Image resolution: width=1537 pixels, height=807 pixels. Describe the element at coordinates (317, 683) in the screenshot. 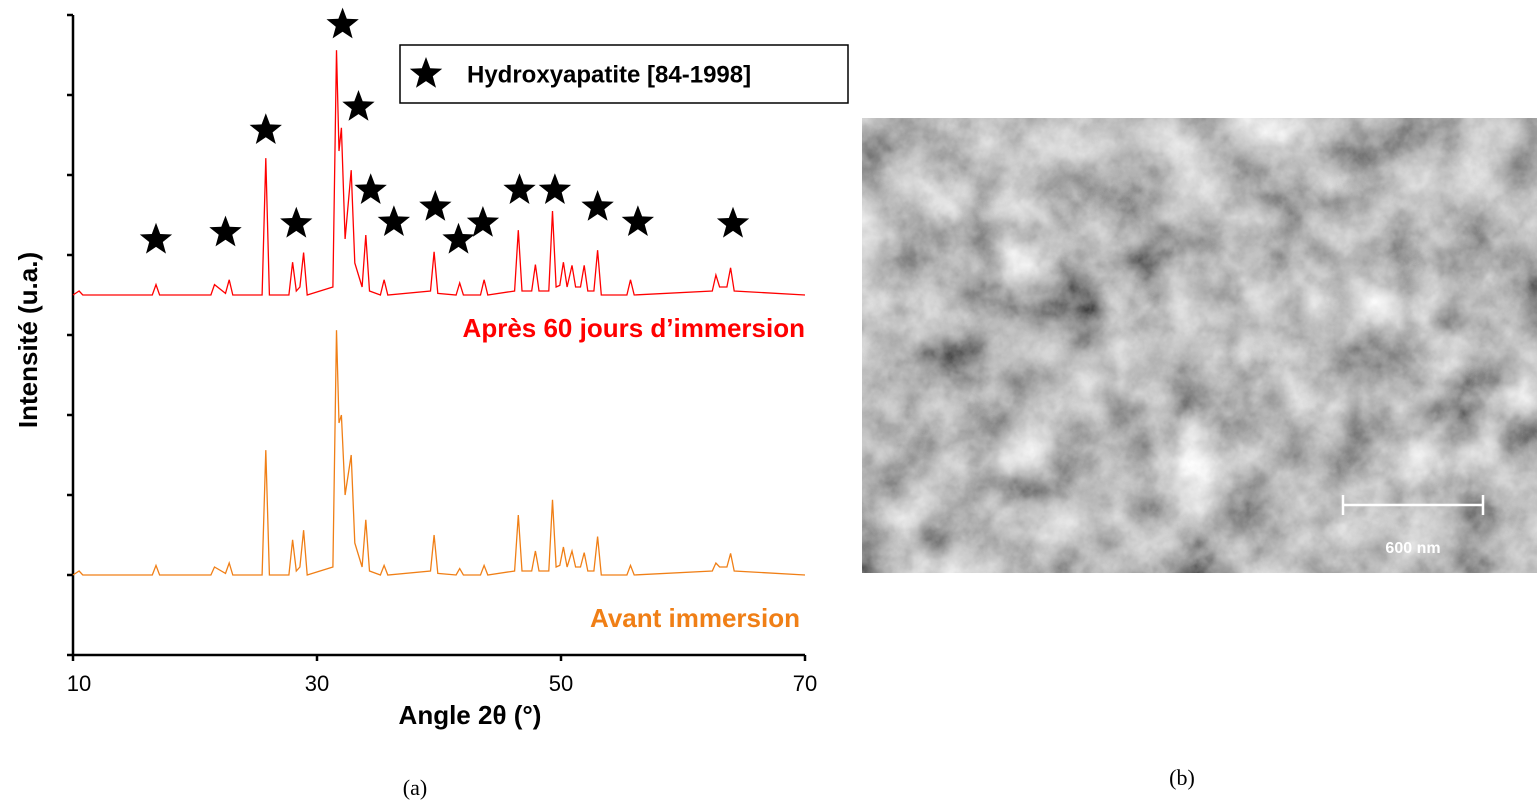

I see `x-tick-label: 30` at that location.